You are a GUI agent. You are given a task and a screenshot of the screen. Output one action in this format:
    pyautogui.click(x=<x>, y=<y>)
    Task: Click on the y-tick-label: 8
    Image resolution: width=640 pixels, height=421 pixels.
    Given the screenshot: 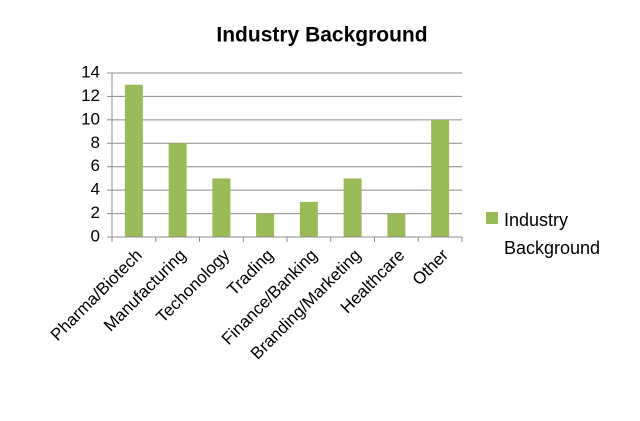 What is the action you would take?
    pyautogui.click(x=95, y=142)
    